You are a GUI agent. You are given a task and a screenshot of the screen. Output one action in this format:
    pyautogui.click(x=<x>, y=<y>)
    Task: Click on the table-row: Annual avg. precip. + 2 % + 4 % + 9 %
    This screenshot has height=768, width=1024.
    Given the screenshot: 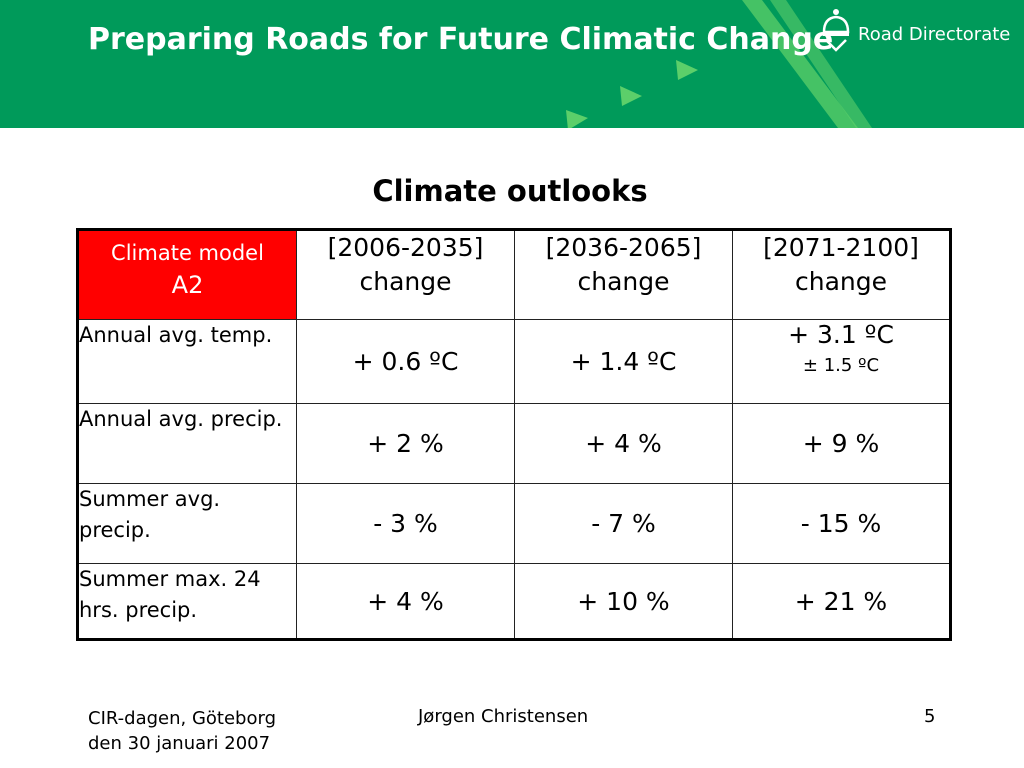 What is the action you would take?
    pyautogui.click(x=514, y=443)
    